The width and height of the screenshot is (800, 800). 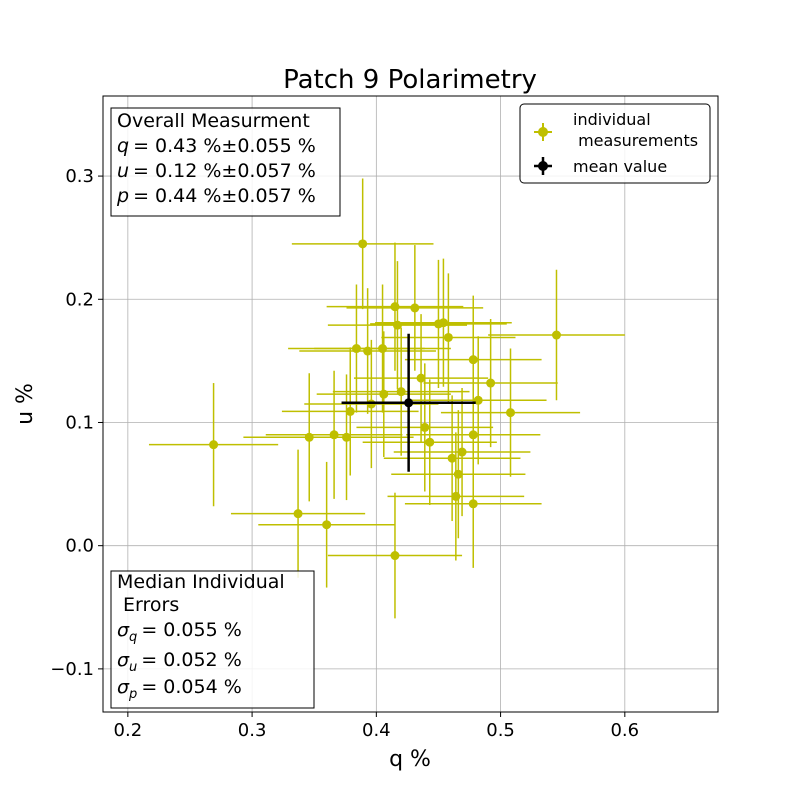 I want to click on y-tick-label: 0.2, so click(x=79, y=299).